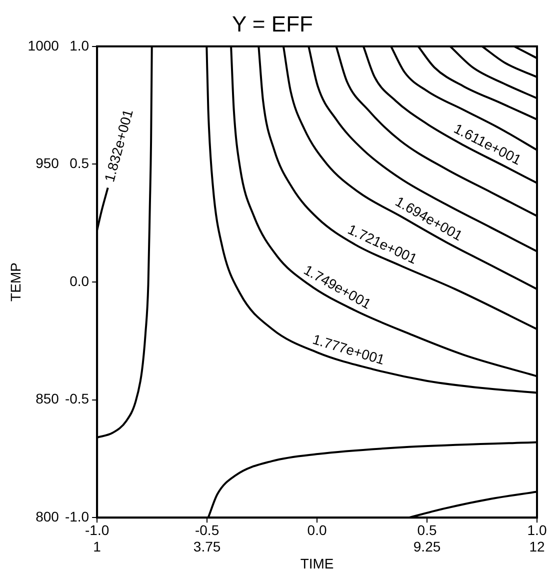 Image resolution: width=559 pixels, height=581 pixels. What do you see at coordinates (80, 163) in the screenshot?
I see `y2-tick-label: 0.5` at bounding box center [80, 163].